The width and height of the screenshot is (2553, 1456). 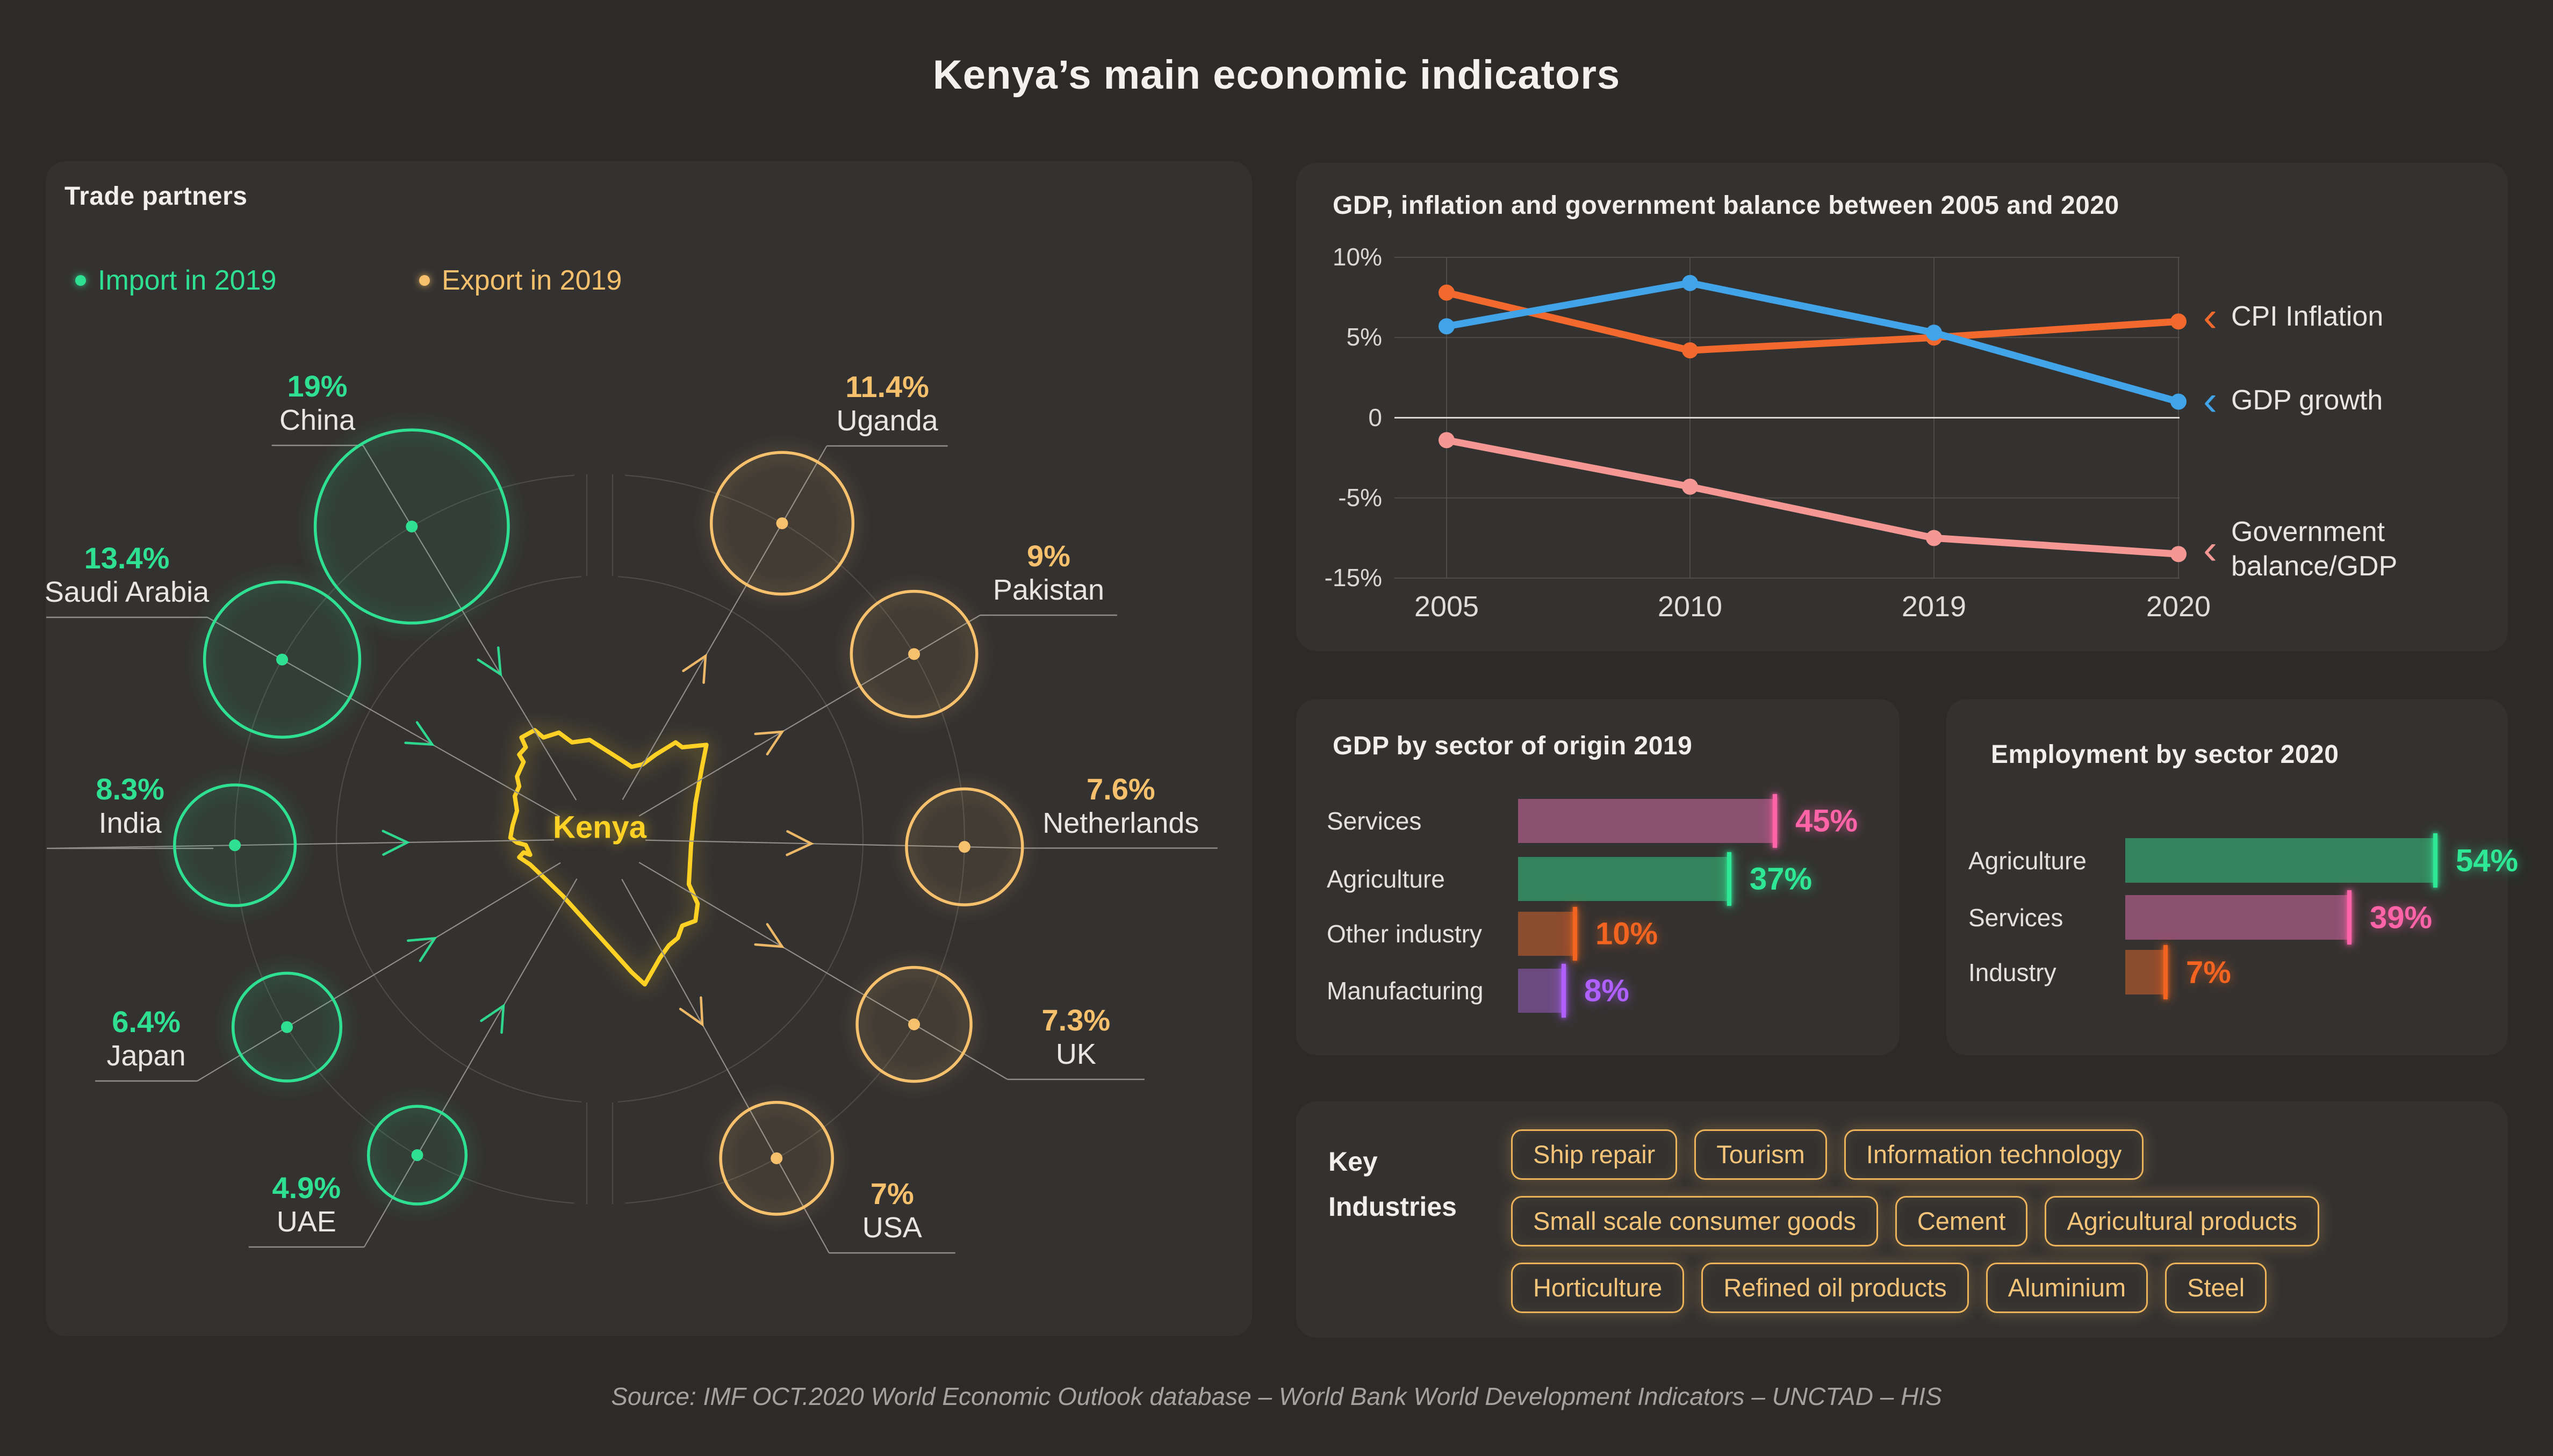 What do you see at coordinates (146, 1022) in the screenshot?
I see `partner-value: 6.4%` at bounding box center [146, 1022].